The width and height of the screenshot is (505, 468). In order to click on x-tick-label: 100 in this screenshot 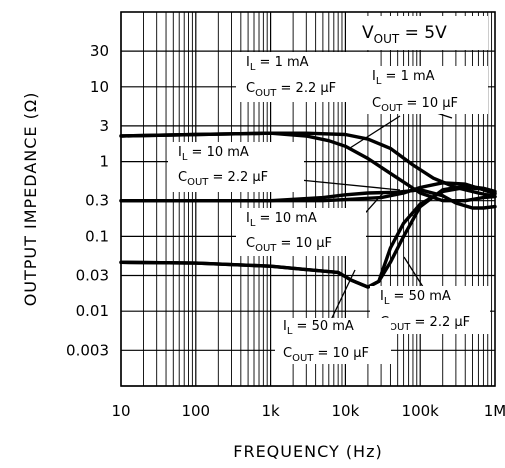, I will do `click(195, 411)`.